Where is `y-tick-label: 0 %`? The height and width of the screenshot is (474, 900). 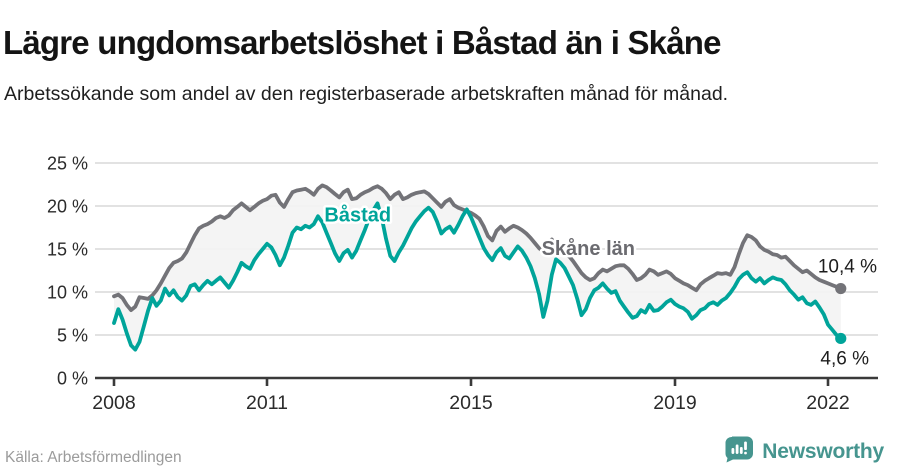
y-tick-label: 0 % is located at coordinates (72, 379).